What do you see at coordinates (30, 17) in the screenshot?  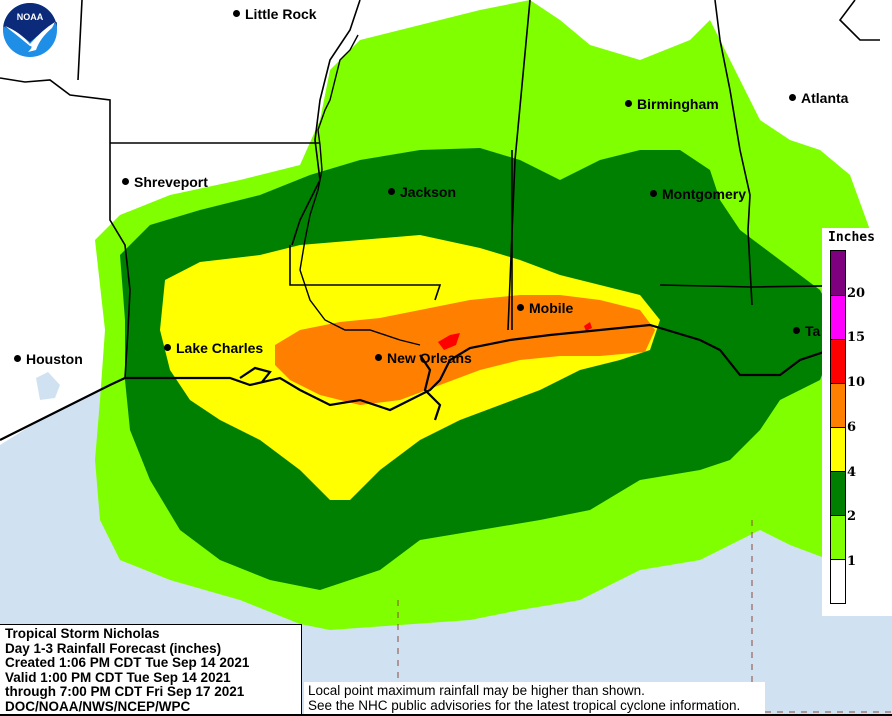 I see `svg-text: NOAA` at bounding box center [30, 17].